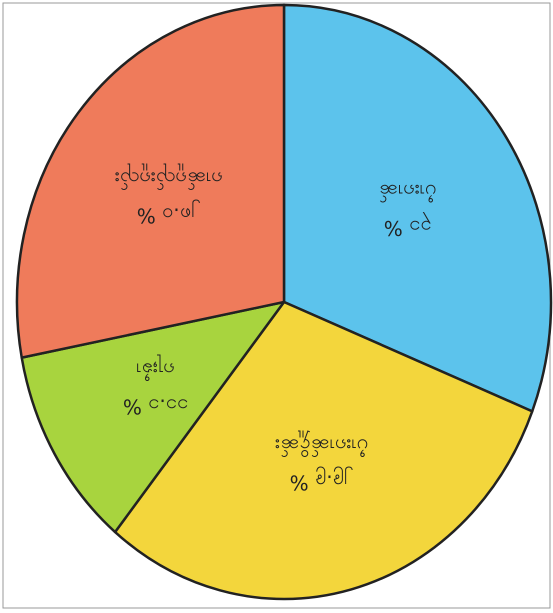 The image size is (553, 613). I want to click on slice-label: ပၢႆးၵၢၼ်, so click(408, 192).